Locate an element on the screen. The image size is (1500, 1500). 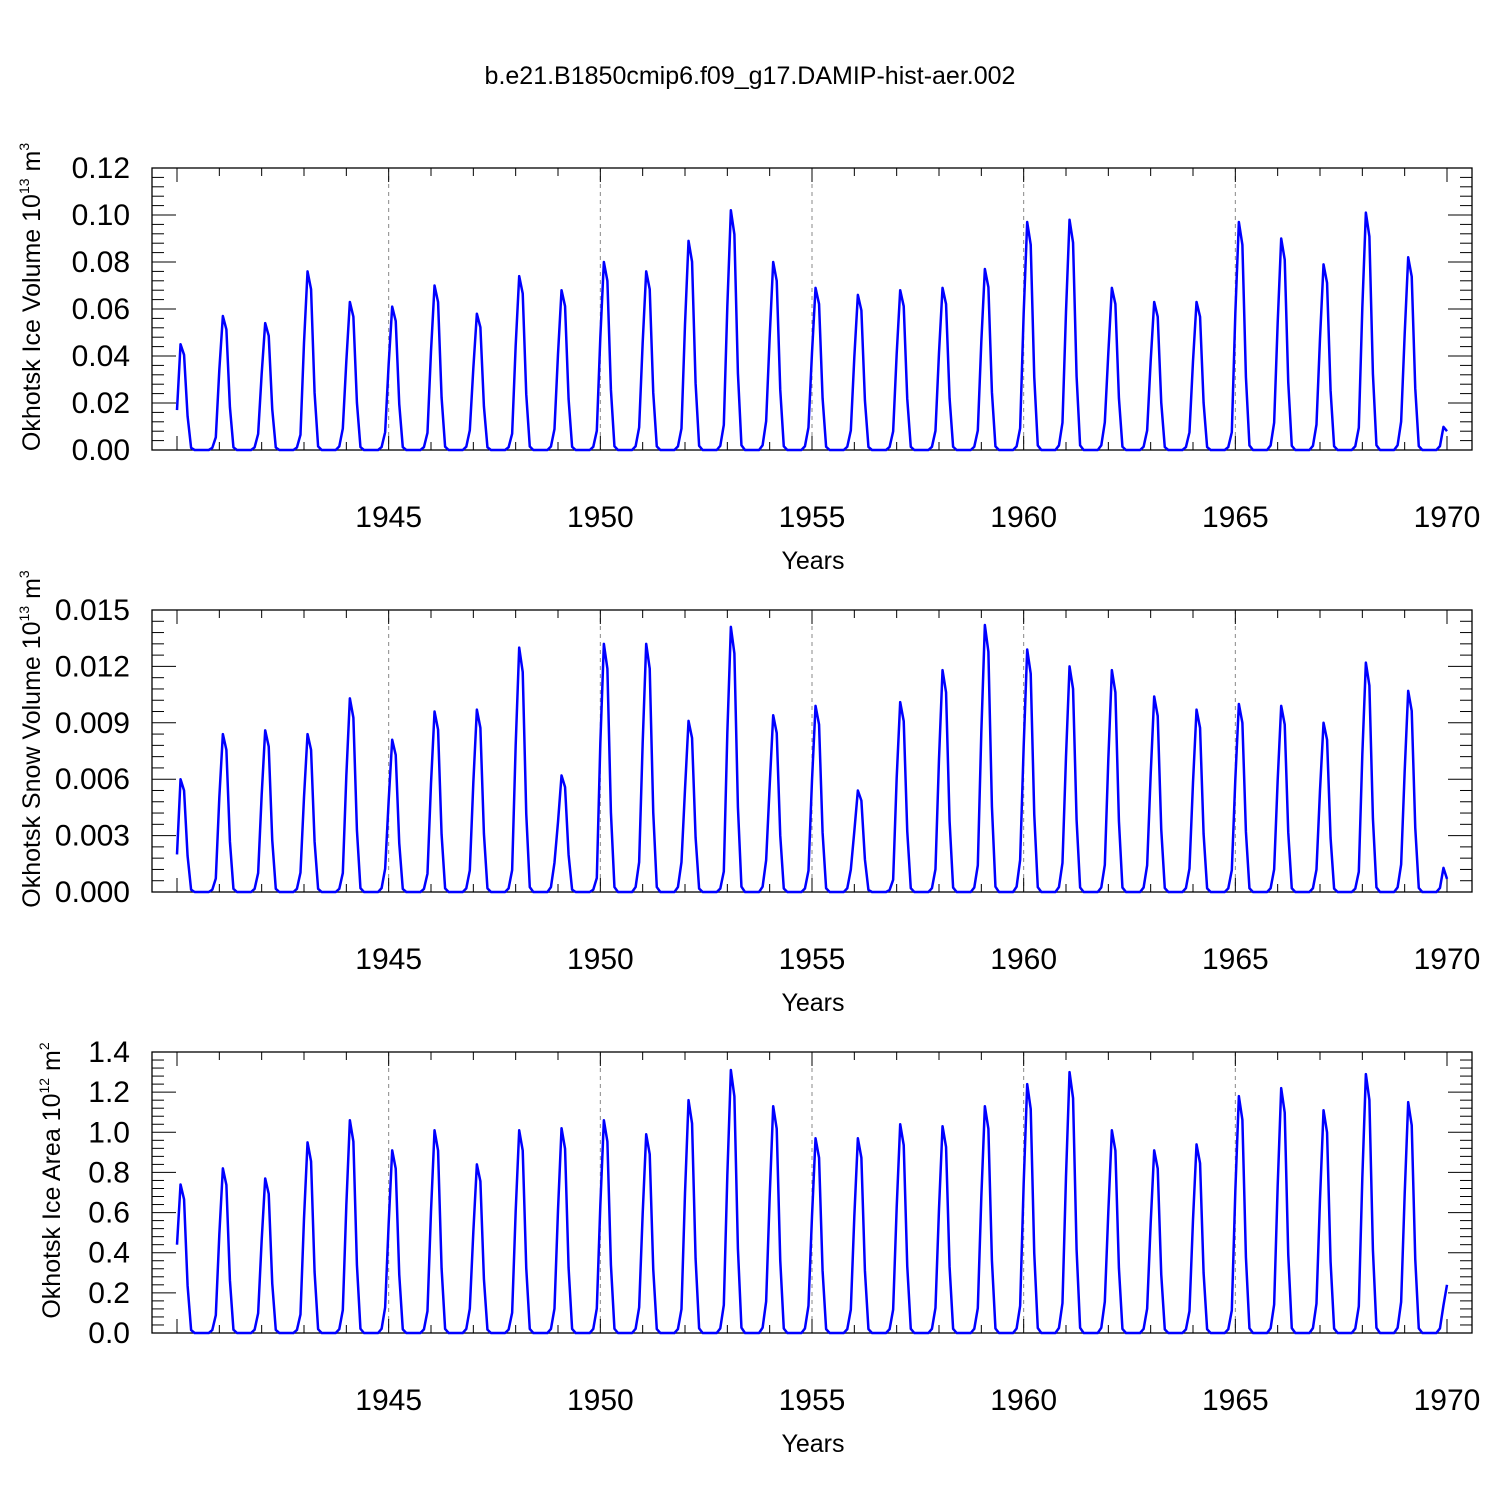
y-tick-label: 0.06 is located at coordinates (101, 309).